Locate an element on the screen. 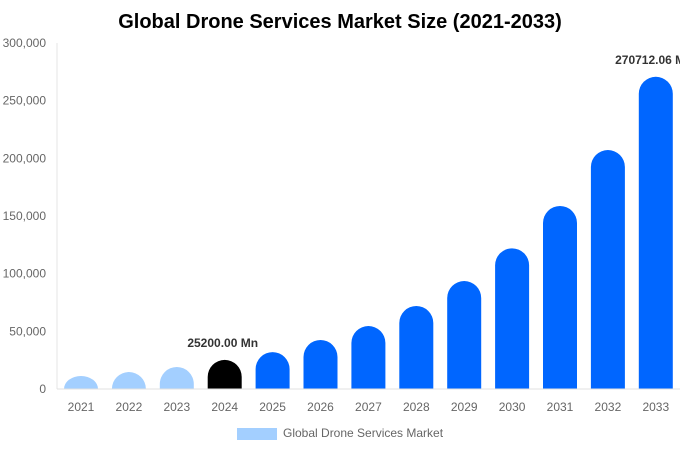 The image size is (680, 455). x-tick-label: 2028 is located at coordinates (416, 407).